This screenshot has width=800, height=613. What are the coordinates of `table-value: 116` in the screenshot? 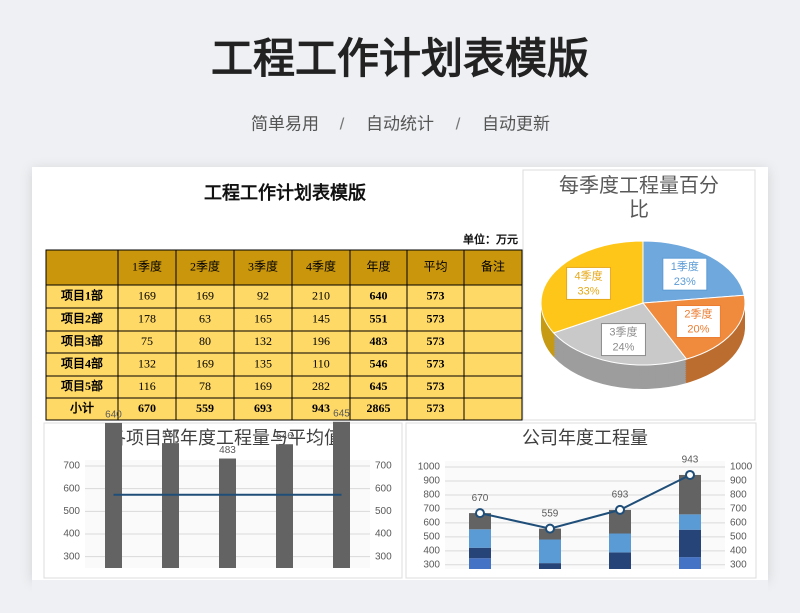 It's located at (147, 386).